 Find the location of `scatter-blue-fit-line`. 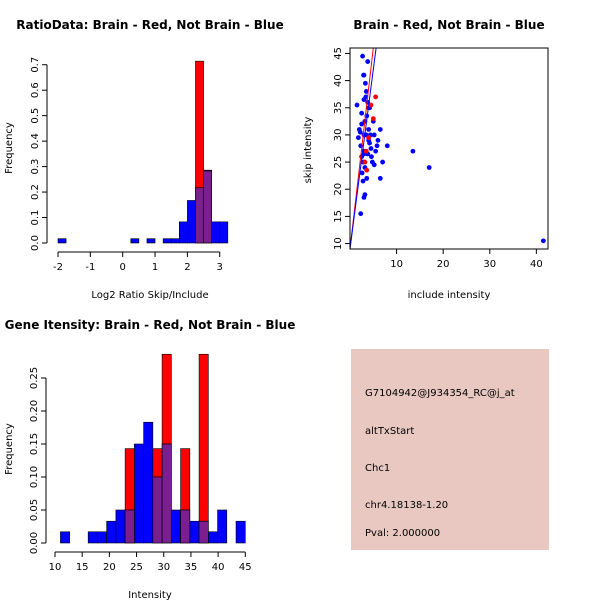

scatter-blue-fit-line is located at coordinates (363, 148).